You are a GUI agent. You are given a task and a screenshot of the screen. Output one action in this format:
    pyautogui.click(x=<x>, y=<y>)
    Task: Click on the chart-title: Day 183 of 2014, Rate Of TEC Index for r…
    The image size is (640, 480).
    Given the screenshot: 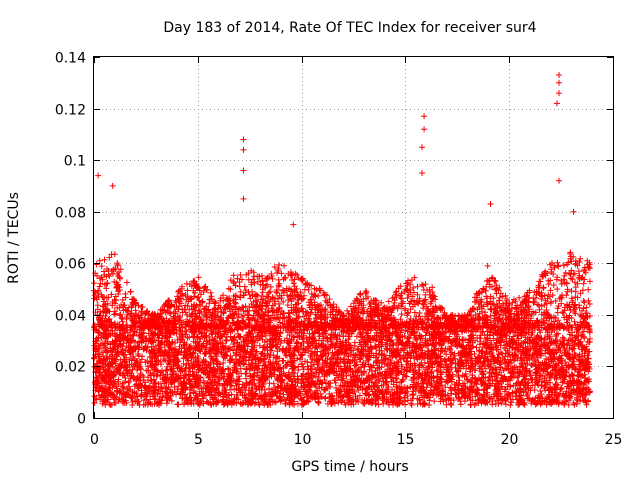 What is the action you would take?
    pyautogui.click(x=349, y=28)
    